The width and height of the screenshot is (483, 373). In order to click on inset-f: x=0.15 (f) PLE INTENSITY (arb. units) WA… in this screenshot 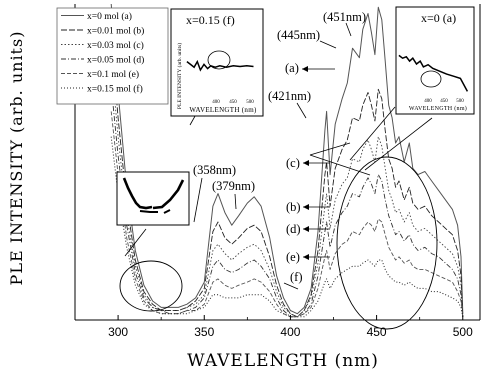, I will do `click(217, 62)`.